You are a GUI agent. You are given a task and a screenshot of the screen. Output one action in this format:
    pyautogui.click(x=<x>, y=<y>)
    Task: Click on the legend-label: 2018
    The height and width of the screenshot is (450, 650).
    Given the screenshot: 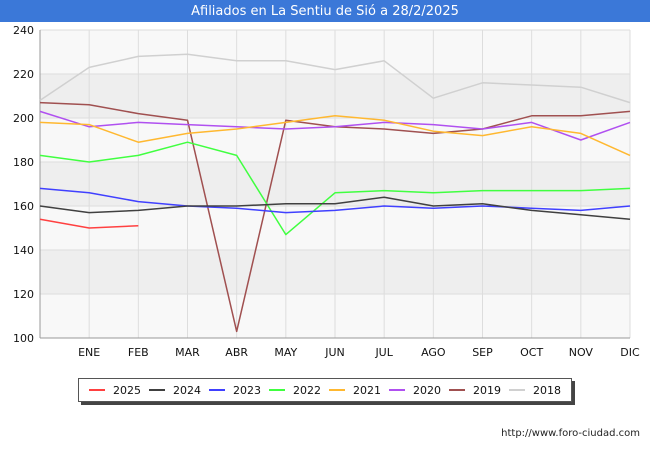 What is the action you would take?
    pyautogui.click(x=547, y=390)
    